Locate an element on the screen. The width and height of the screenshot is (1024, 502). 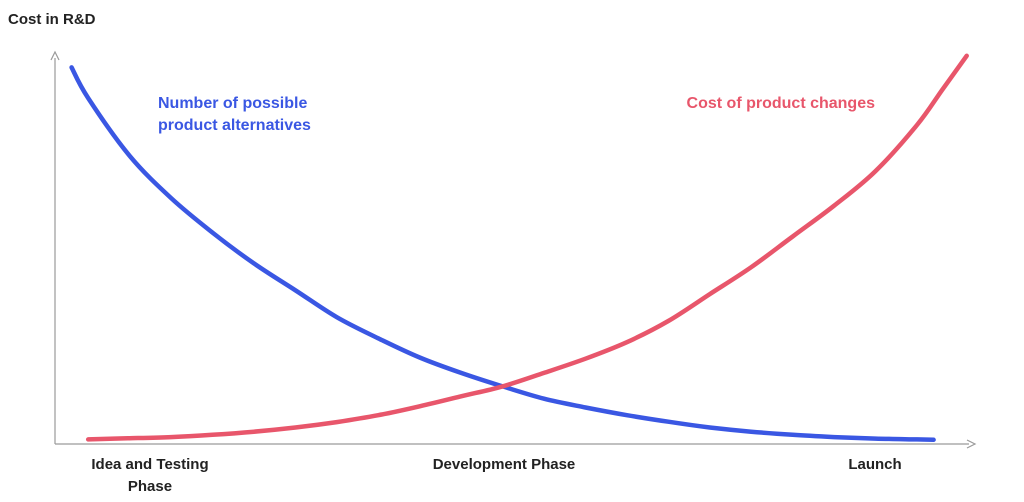
series-label-1: Cost of product changes is located at coordinates (781, 103).